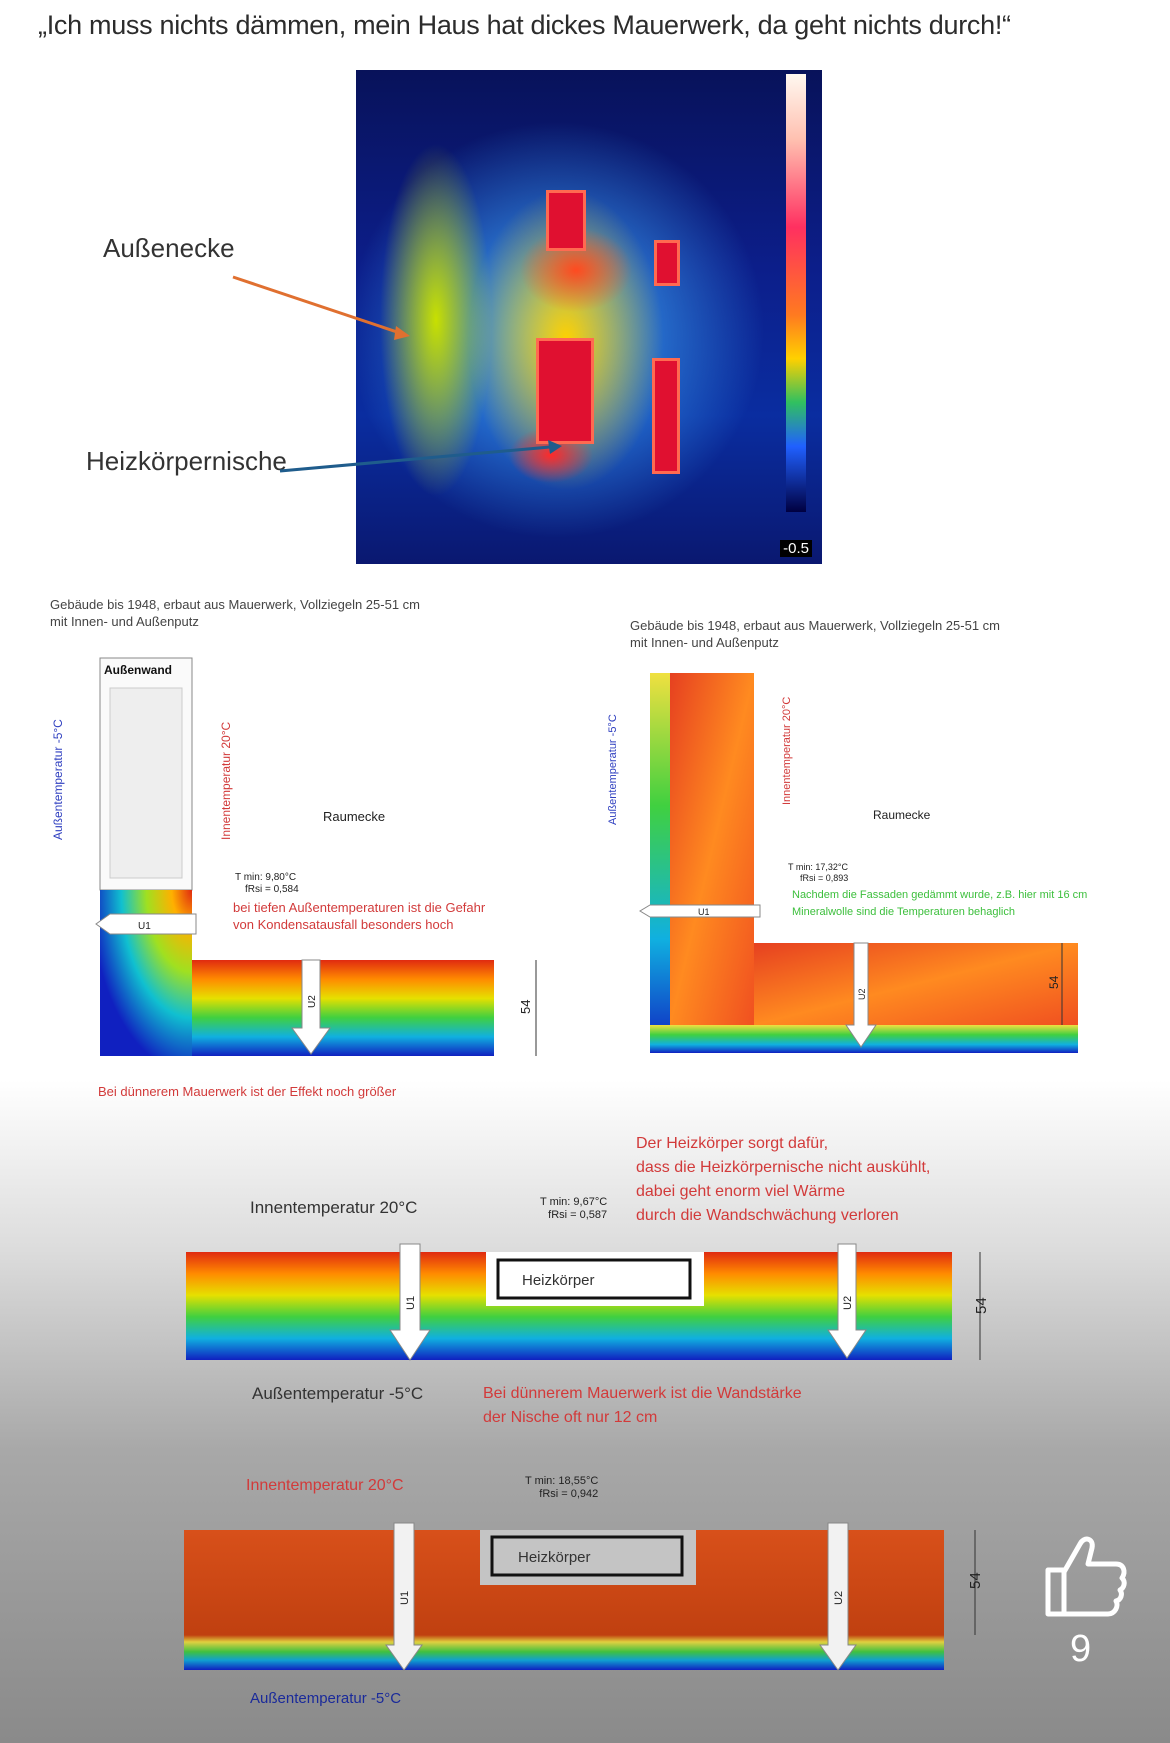 This screenshot has width=1170, height=1743. I want to click on wall-gradient, so click(712, 849).